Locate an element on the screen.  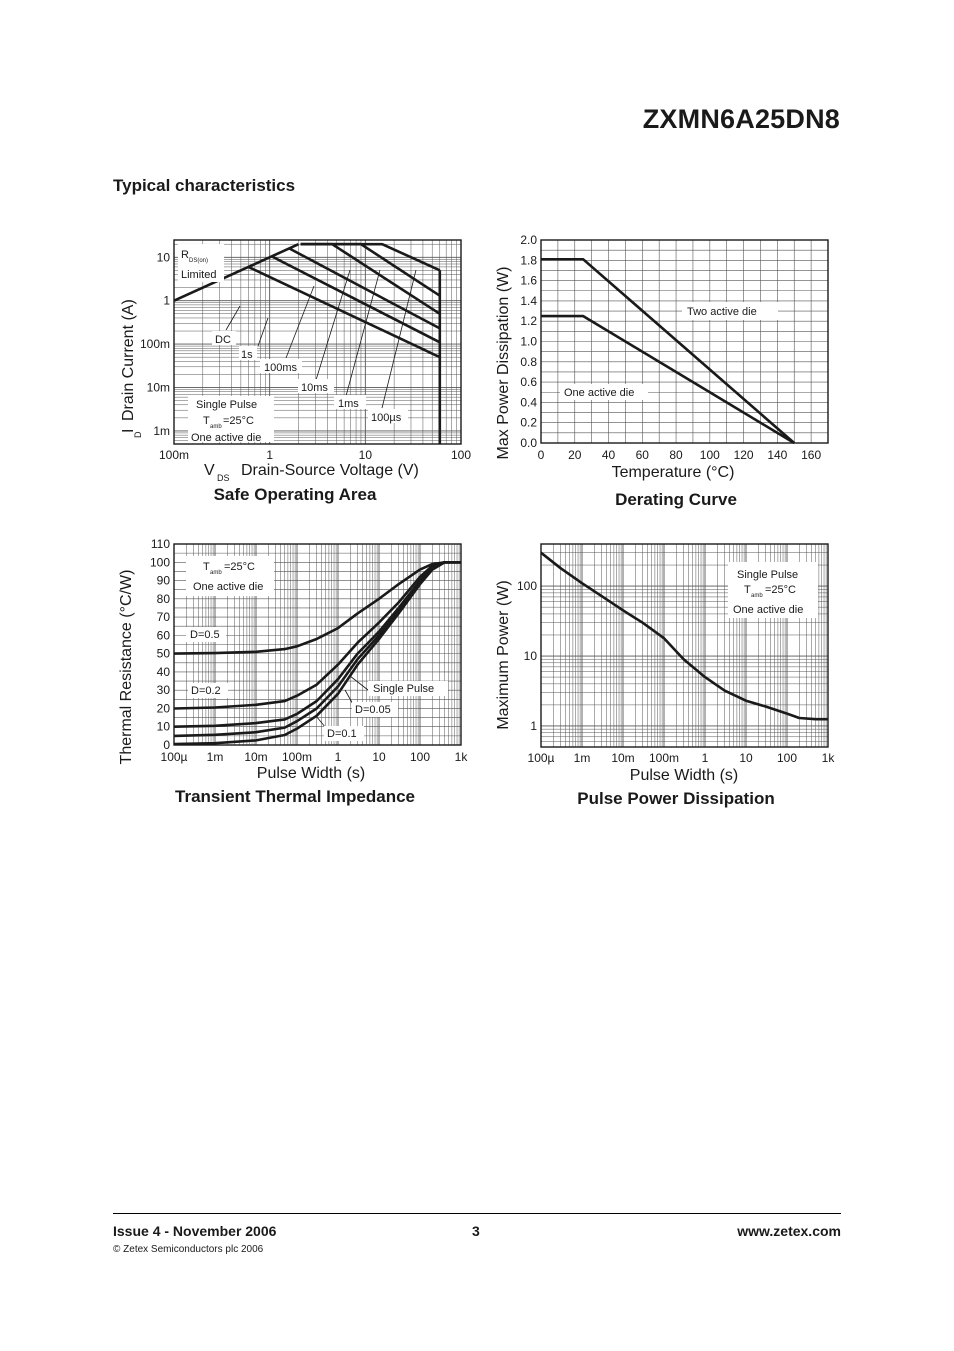
soa-tamb-t: T is located at coordinates (206, 421).